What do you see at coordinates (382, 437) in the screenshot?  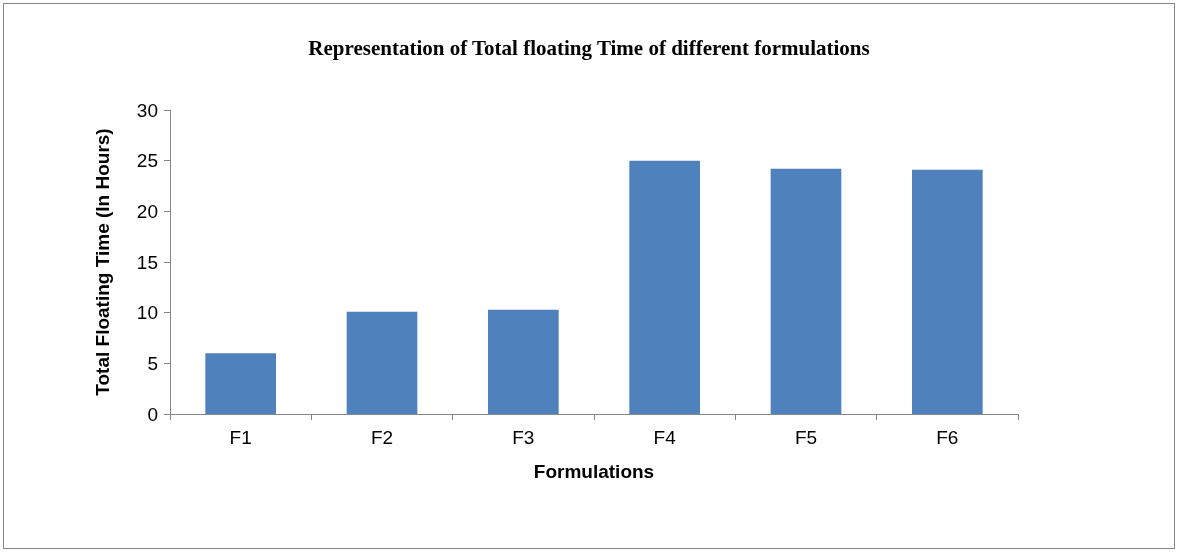 I see `x-tick-label: F2` at bounding box center [382, 437].